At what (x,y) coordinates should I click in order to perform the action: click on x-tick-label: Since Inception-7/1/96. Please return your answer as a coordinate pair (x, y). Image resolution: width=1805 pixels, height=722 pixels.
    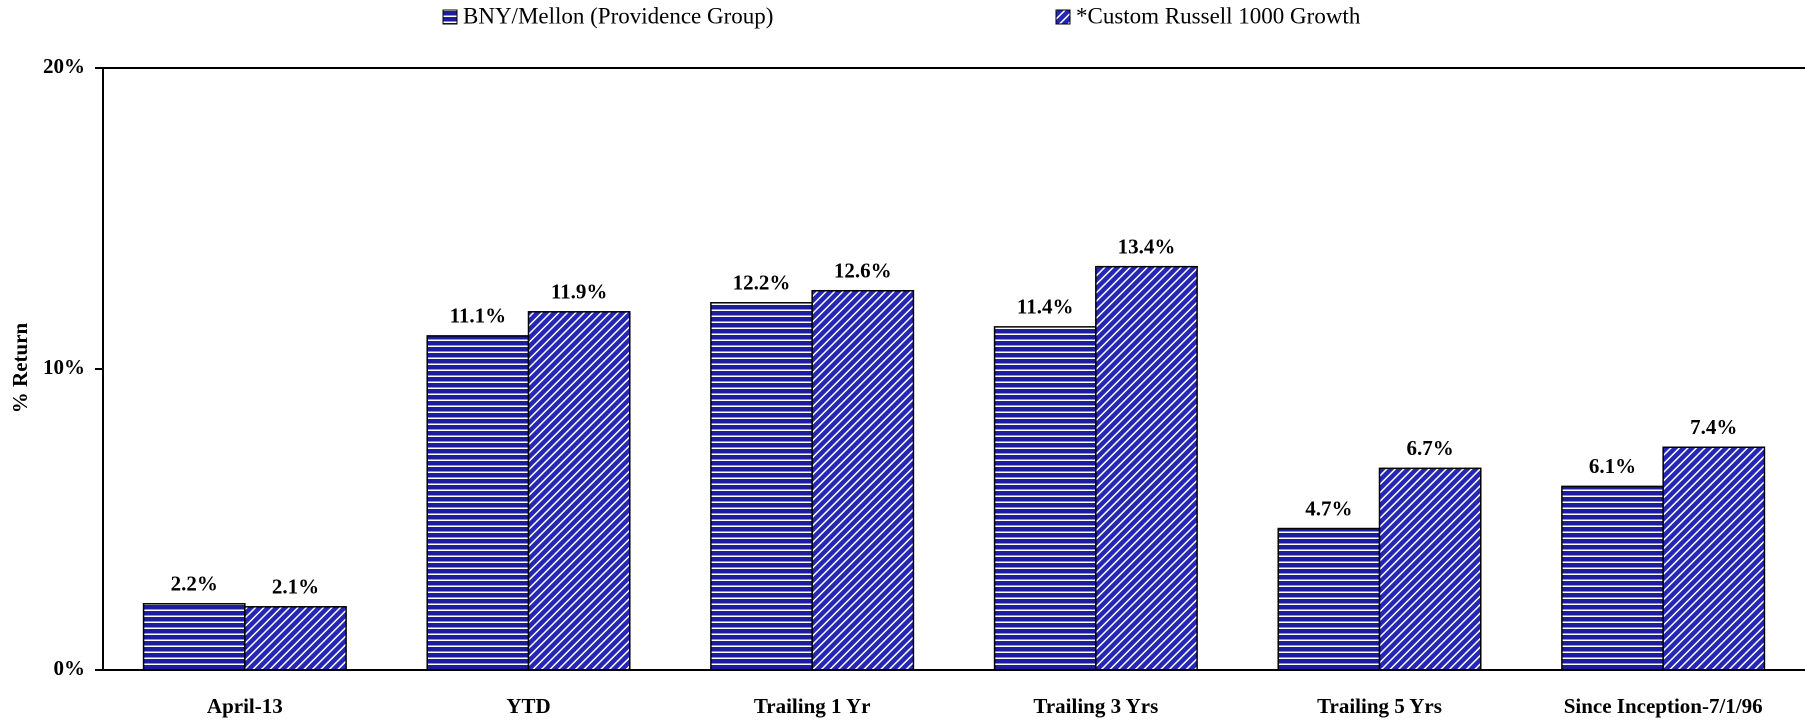
    Looking at the image, I should click on (1663, 706).